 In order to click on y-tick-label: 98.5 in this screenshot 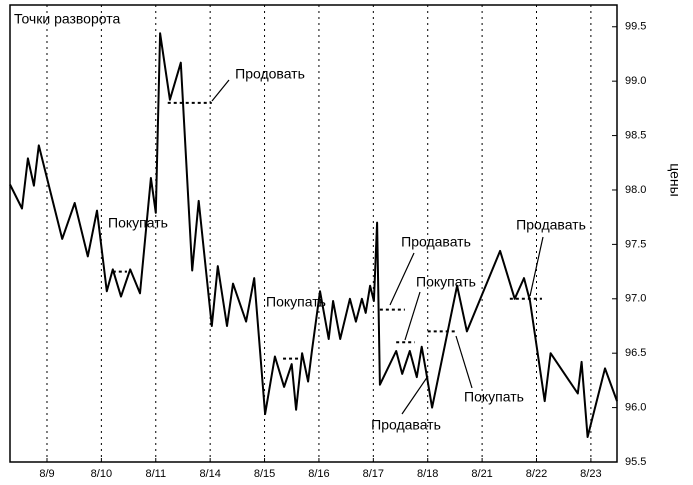, I will do `click(635, 135)`.